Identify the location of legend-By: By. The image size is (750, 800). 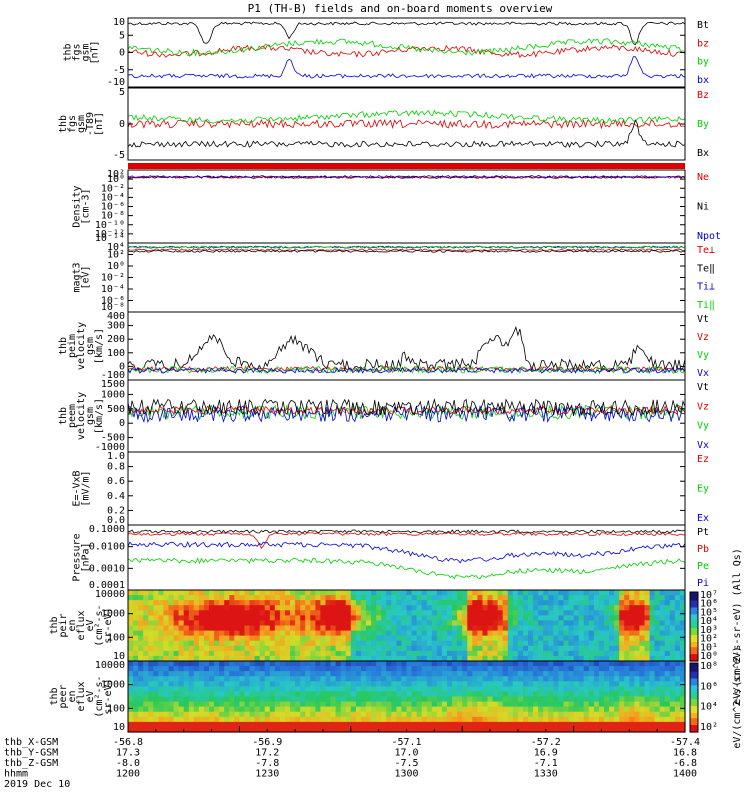
(703, 124).